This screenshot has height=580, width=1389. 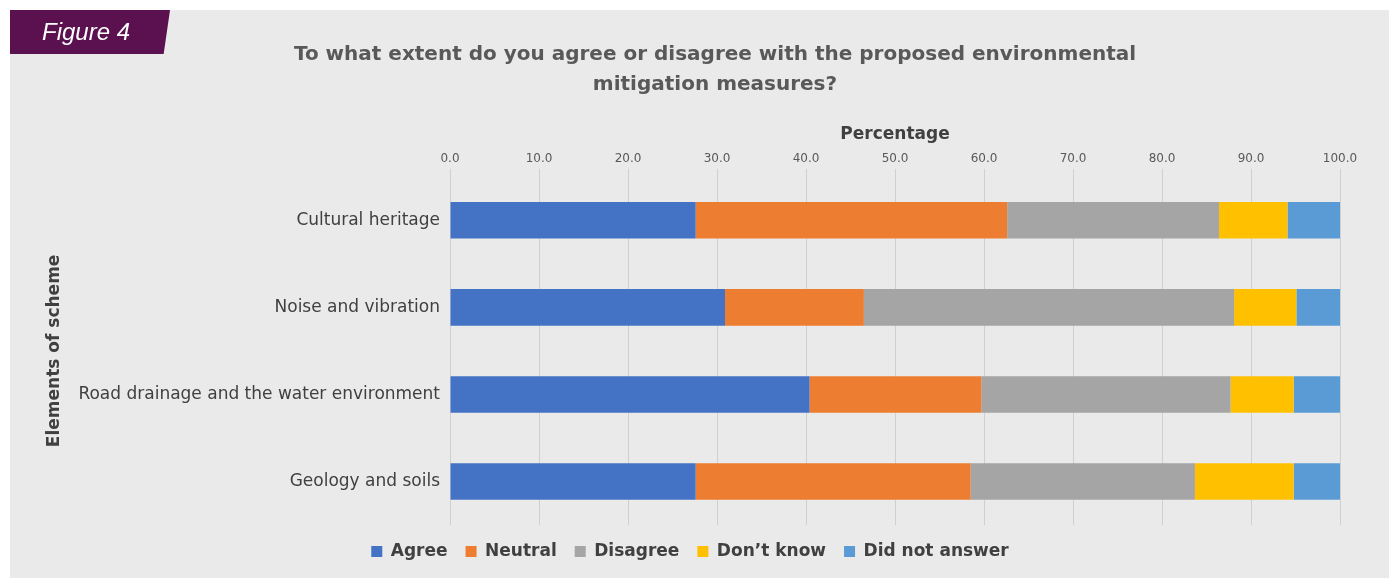 I want to click on legend-label: Don’t know, so click(x=771, y=549).